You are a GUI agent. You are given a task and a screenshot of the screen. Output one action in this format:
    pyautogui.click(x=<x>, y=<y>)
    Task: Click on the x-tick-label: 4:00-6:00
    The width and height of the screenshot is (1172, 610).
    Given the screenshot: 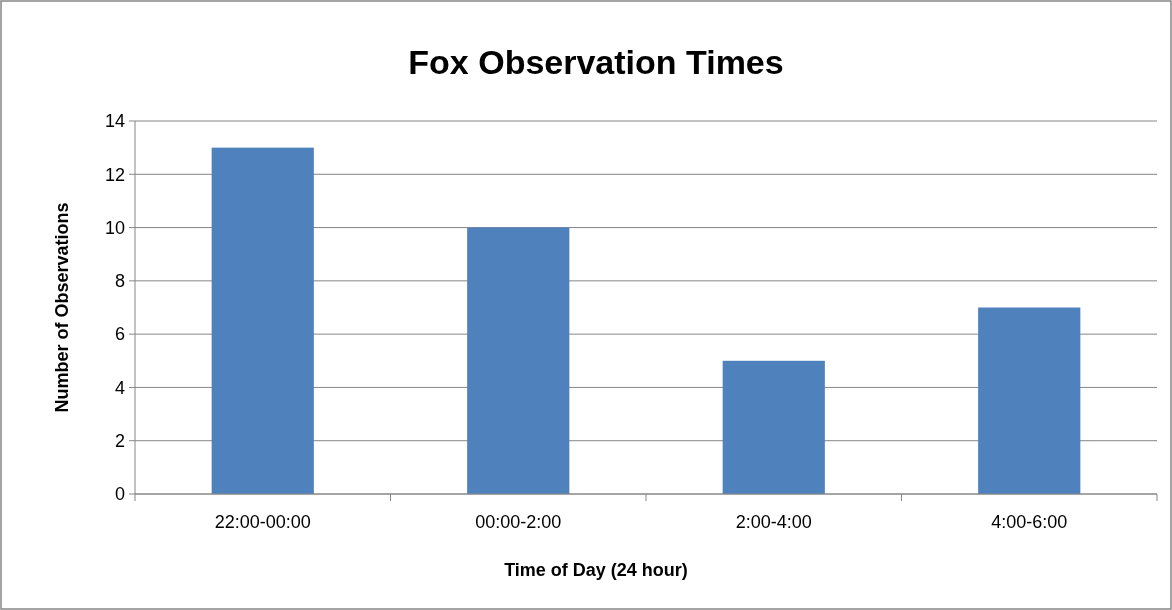 What is the action you would take?
    pyautogui.click(x=1029, y=522)
    